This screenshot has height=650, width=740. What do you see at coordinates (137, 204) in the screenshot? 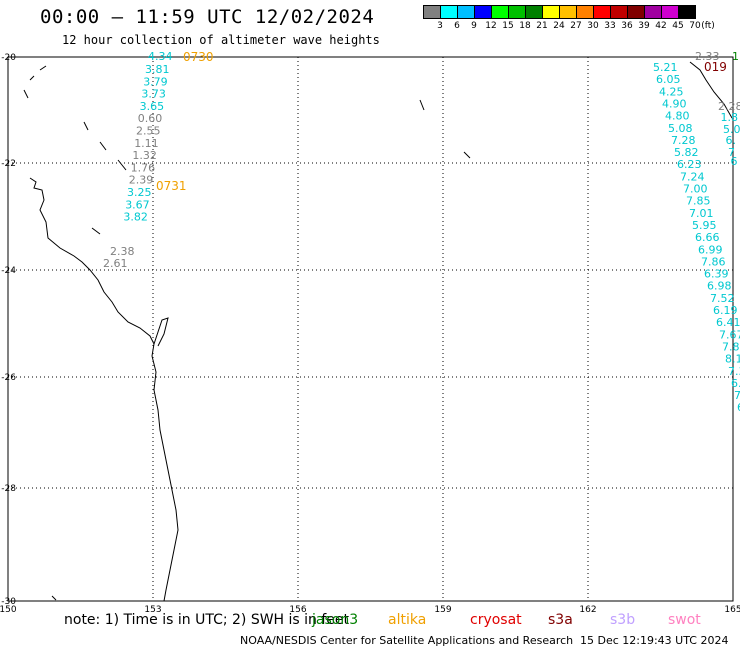
I see `swh-value: 3.67` at bounding box center [137, 204].